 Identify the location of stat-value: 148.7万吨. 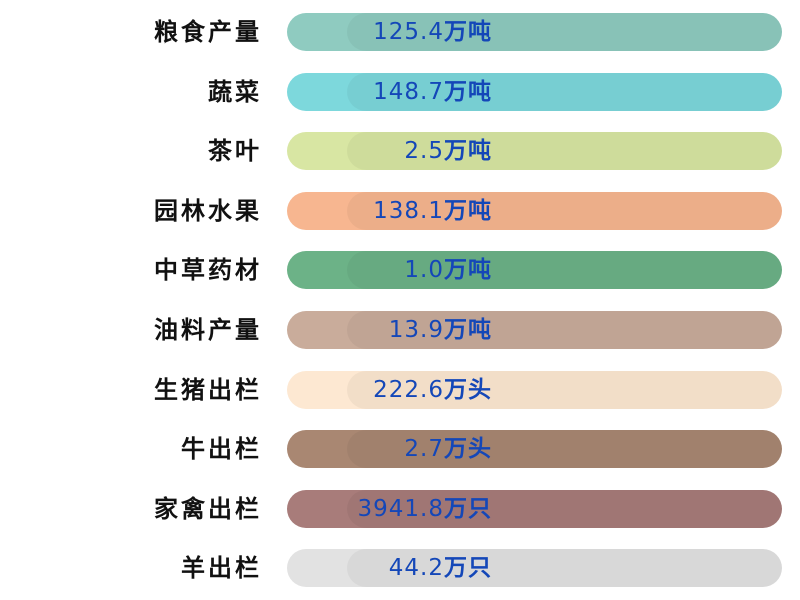
(432, 92).